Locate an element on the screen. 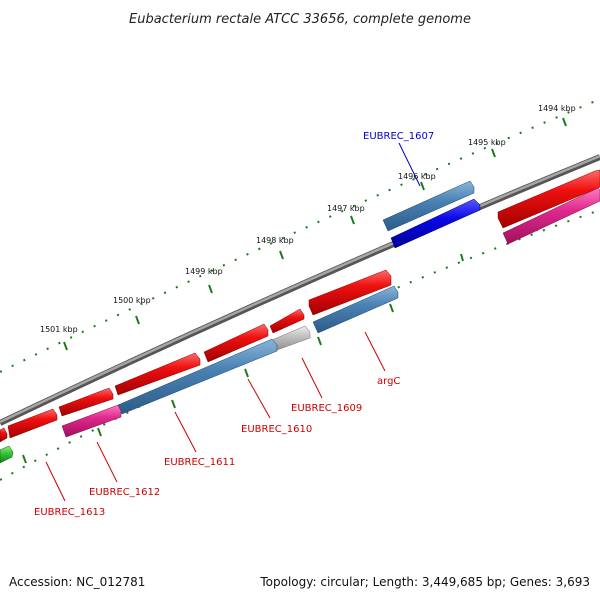 The height and width of the screenshot is (600, 600). kbp-label: 1500 kbp is located at coordinates (132, 300).